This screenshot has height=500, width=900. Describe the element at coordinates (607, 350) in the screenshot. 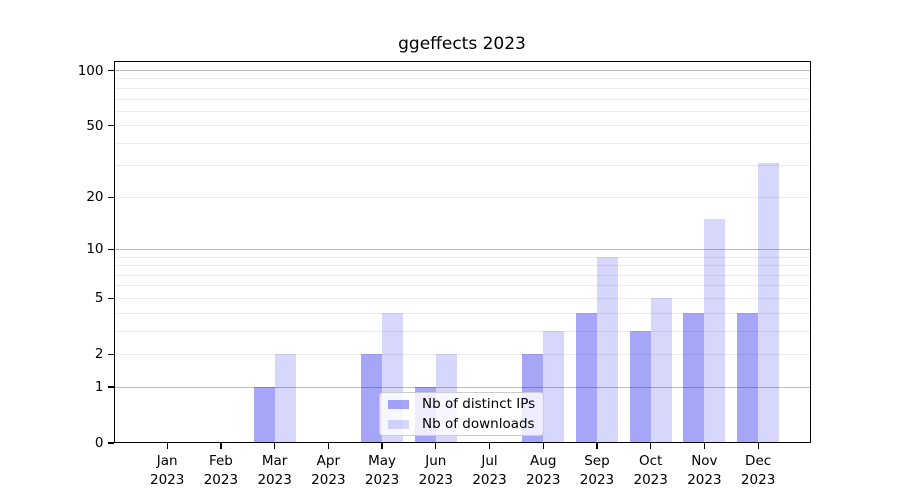

I see `bar-downloads-sep` at that location.